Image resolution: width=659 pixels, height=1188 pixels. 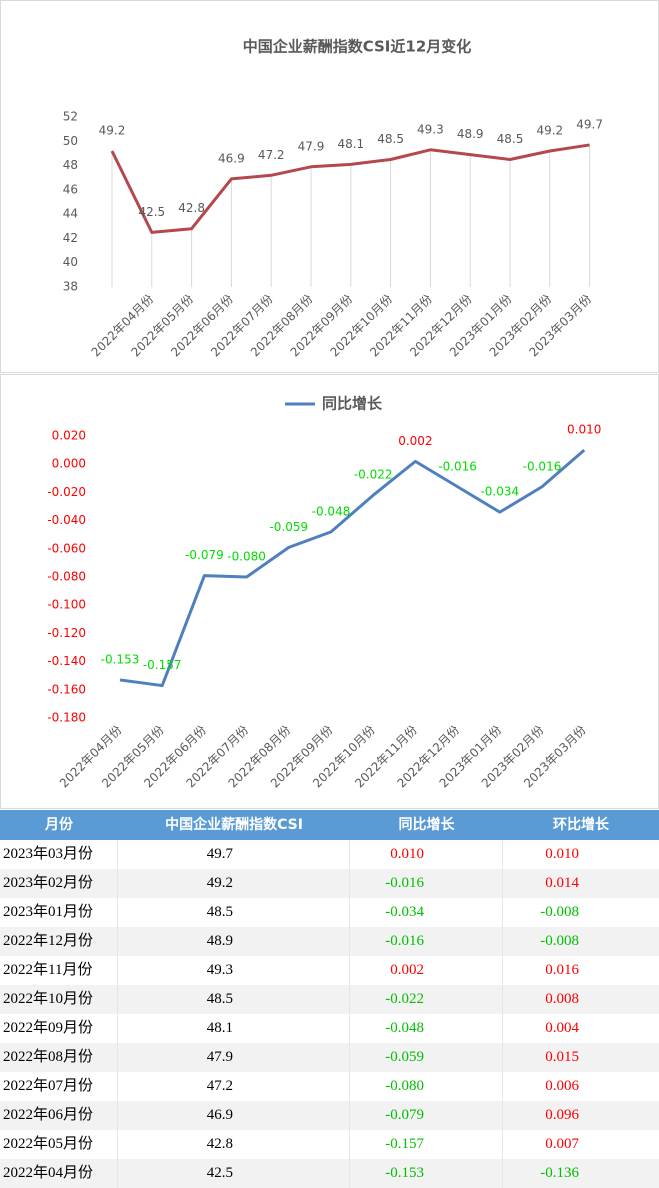 I want to click on table-cell: 49.2, so click(x=234, y=883).